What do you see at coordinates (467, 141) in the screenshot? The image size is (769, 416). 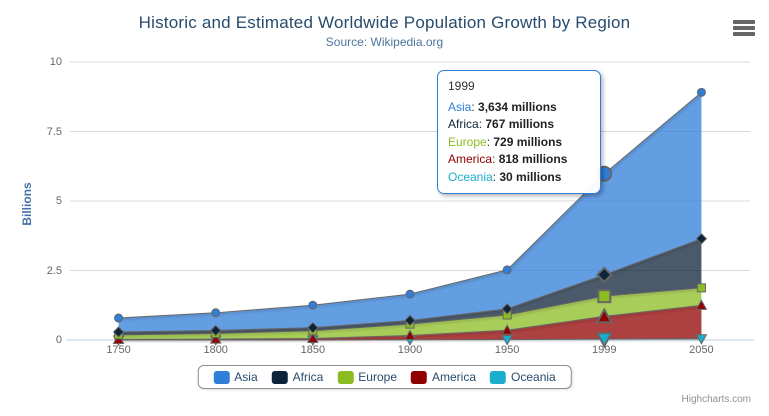 I see `tooltip-series-name: Europe` at bounding box center [467, 141].